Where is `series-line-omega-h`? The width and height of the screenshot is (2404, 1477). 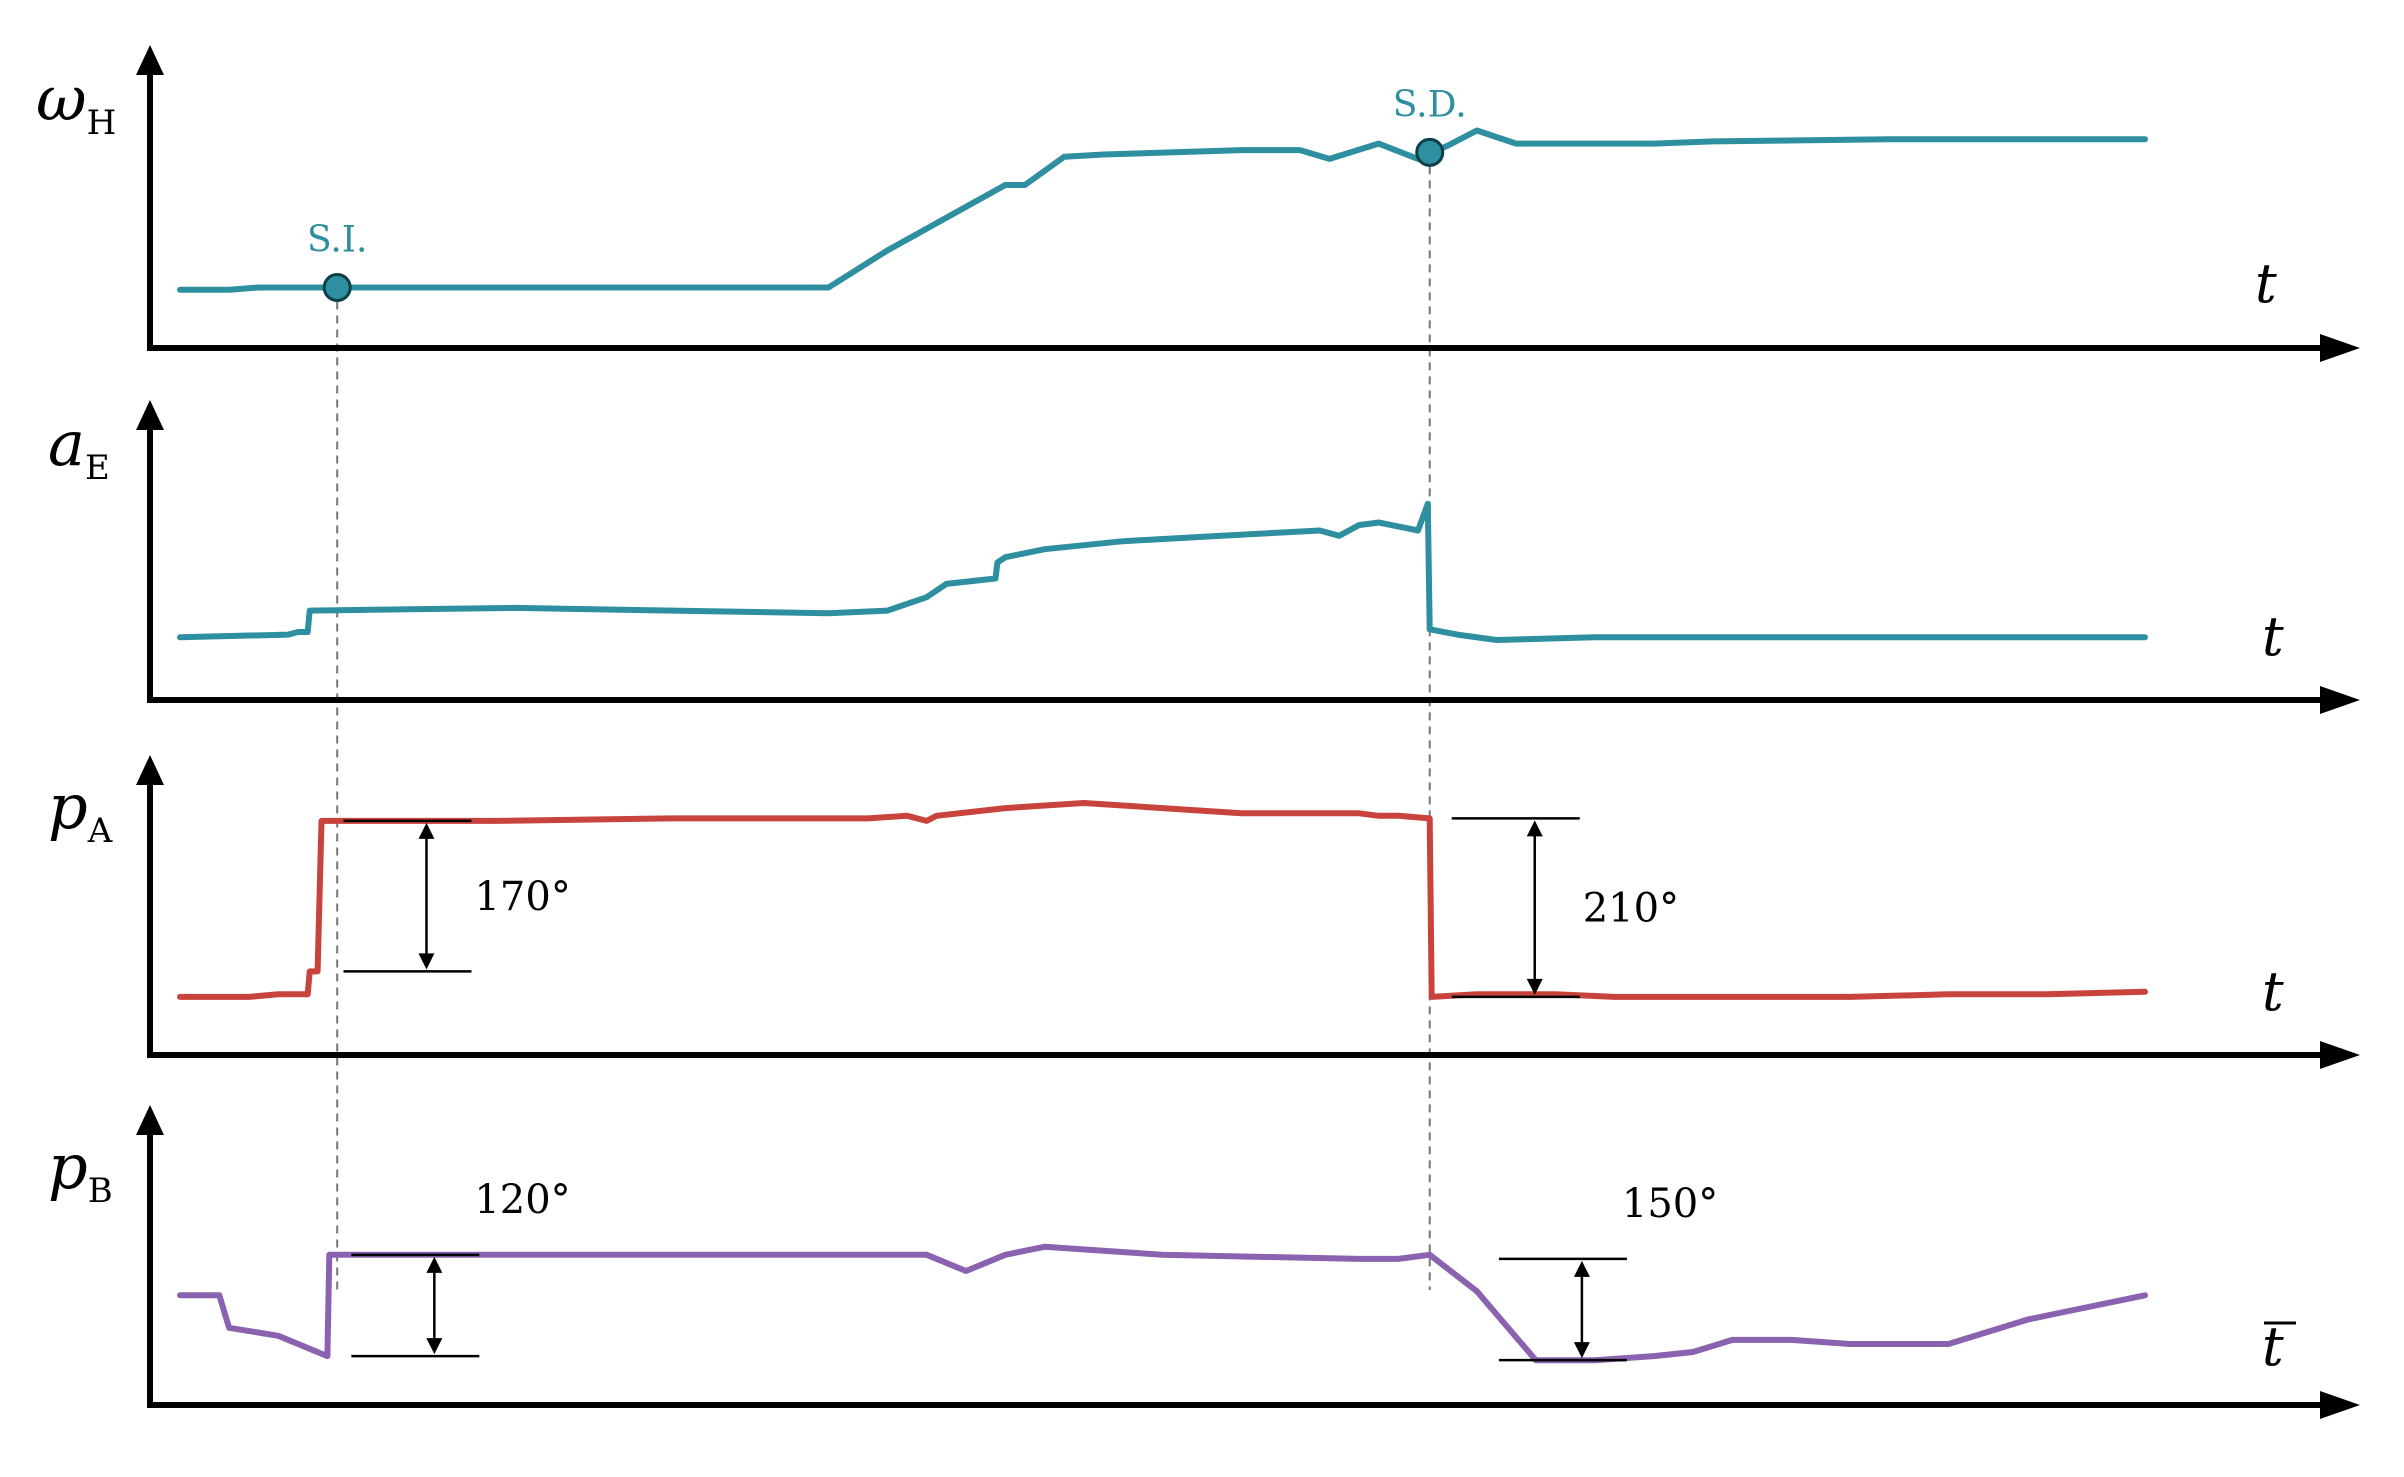 series-line-omega-h is located at coordinates (1162, 210).